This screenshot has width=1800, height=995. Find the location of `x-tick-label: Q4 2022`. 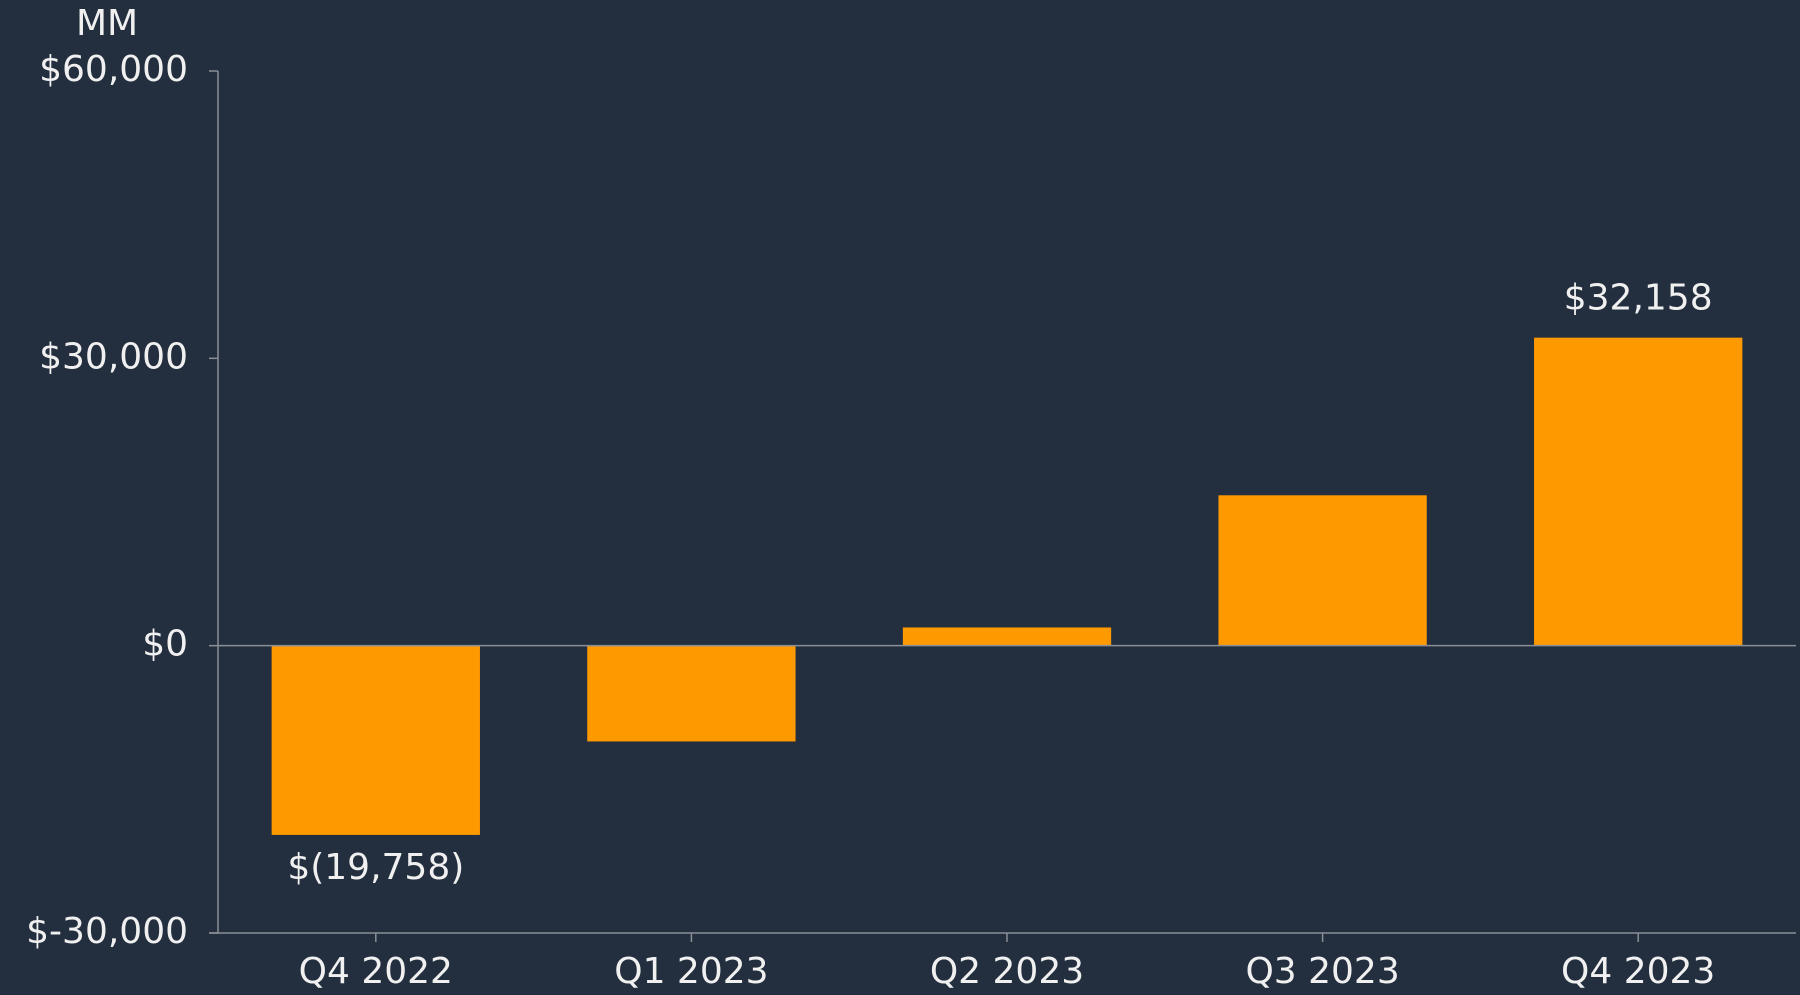

x-tick-label: Q4 2022 is located at coordinates (376, 971).